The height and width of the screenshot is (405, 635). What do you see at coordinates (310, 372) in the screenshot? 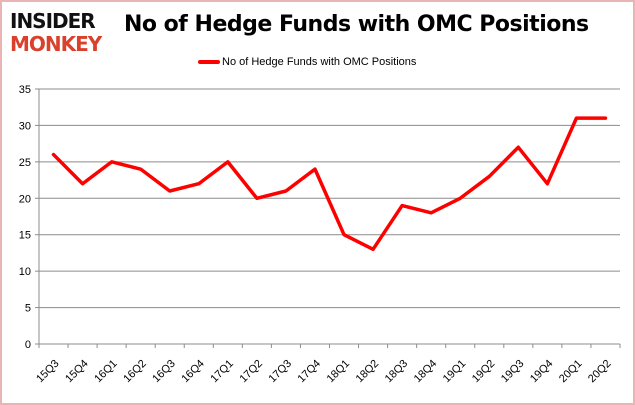
I see `x-tick-label: 17Q4` at bounding box center [310, 372].